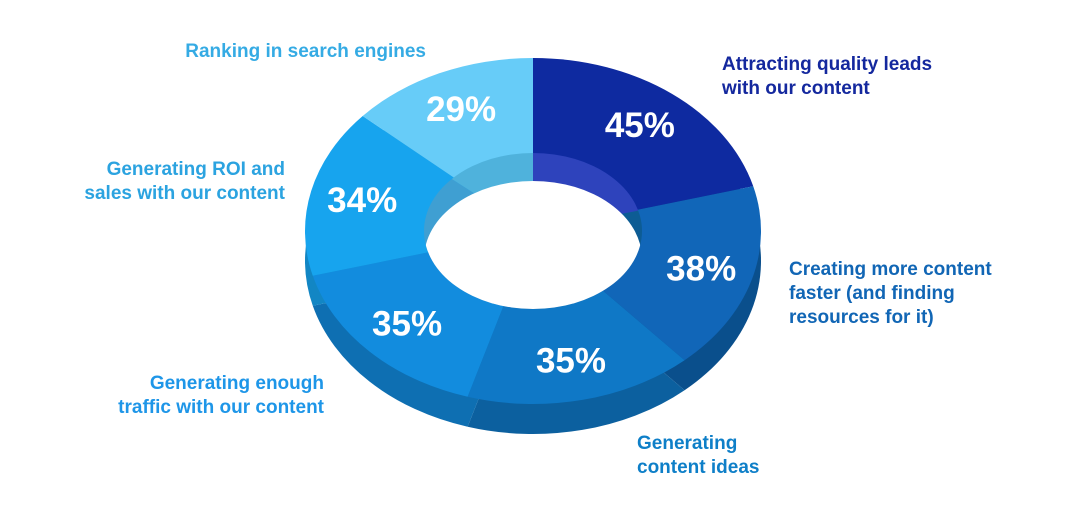 The height and width of the screenshot is (520, 1065). What do you see at coordinates (362, 200) in the screenshot?
I see `segment-percent-generating-roi-sales: 34%` at bounding box center [362, 200].